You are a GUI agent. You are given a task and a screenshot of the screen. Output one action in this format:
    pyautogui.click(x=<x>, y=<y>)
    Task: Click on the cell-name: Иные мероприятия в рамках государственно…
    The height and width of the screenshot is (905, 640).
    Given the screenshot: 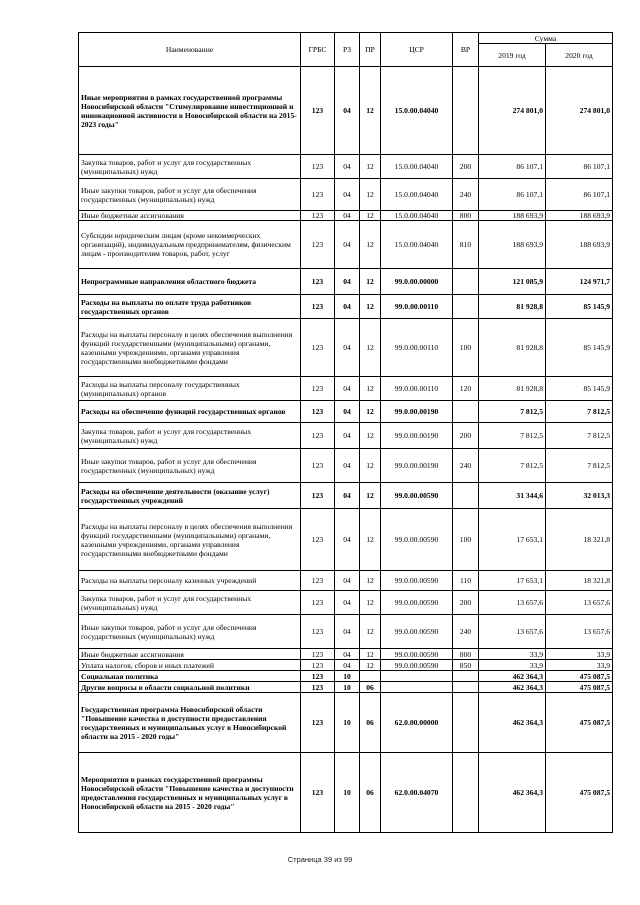 What is the action you would take?
    pyautogui.click(x=189, y=110)
    